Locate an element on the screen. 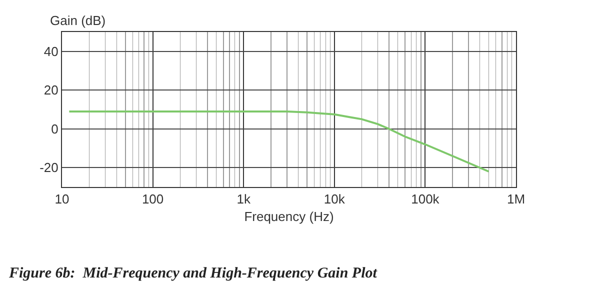  x-tick-label: 10 is located at coordinates (62, 199).